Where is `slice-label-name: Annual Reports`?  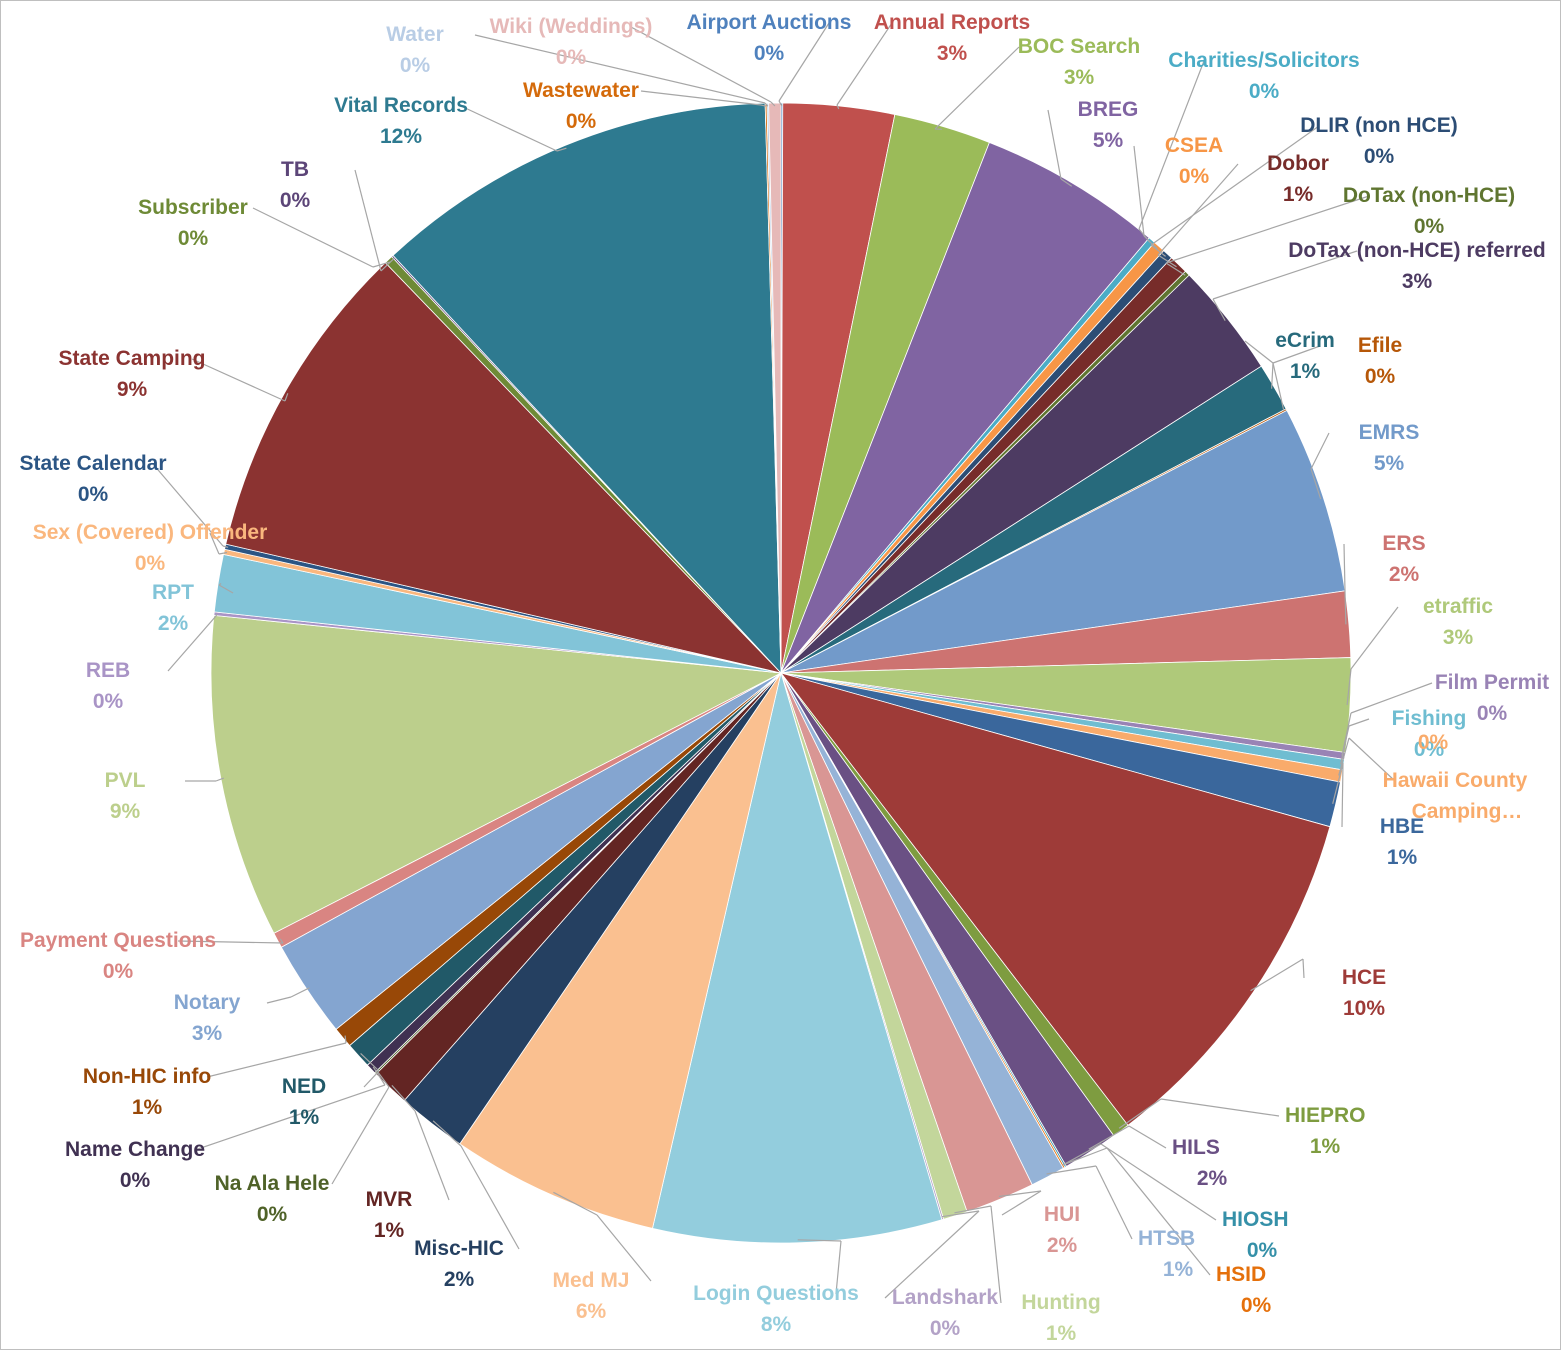 slice-label-name: Annual Reports is located at coordinates (952, 22).